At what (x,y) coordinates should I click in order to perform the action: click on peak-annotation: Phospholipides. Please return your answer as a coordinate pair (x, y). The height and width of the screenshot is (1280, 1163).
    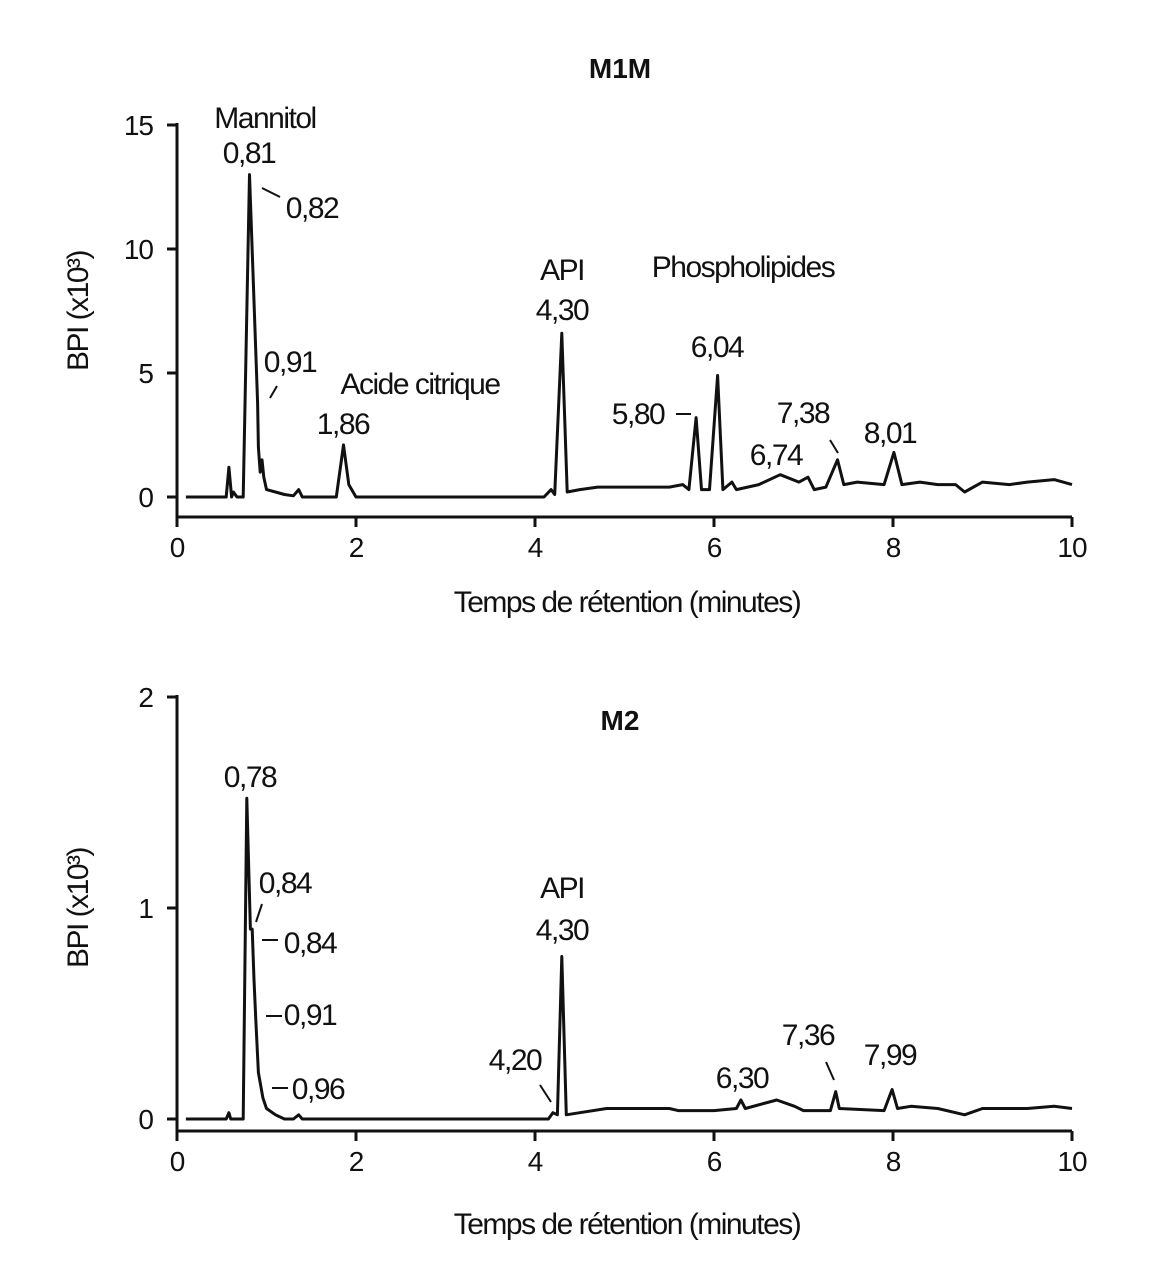
    Looking at the image, I should click on (743, 267).